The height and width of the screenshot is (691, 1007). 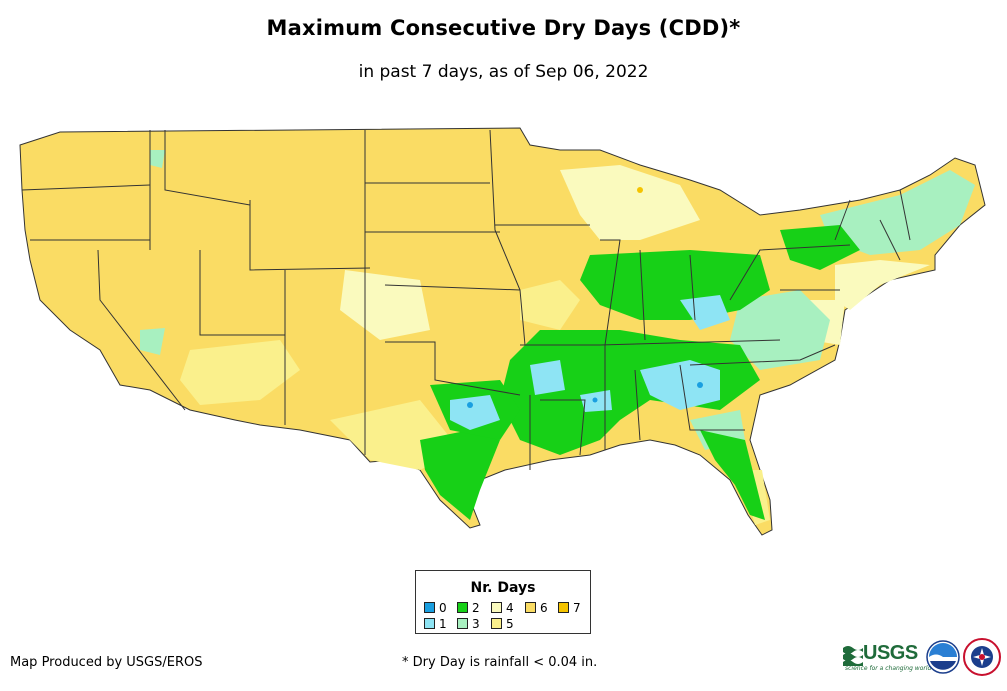 What do you see at coordinates (435, 608) in the screenshot?
I see `legend-item-0: 0` at bounding box center [435, 608].